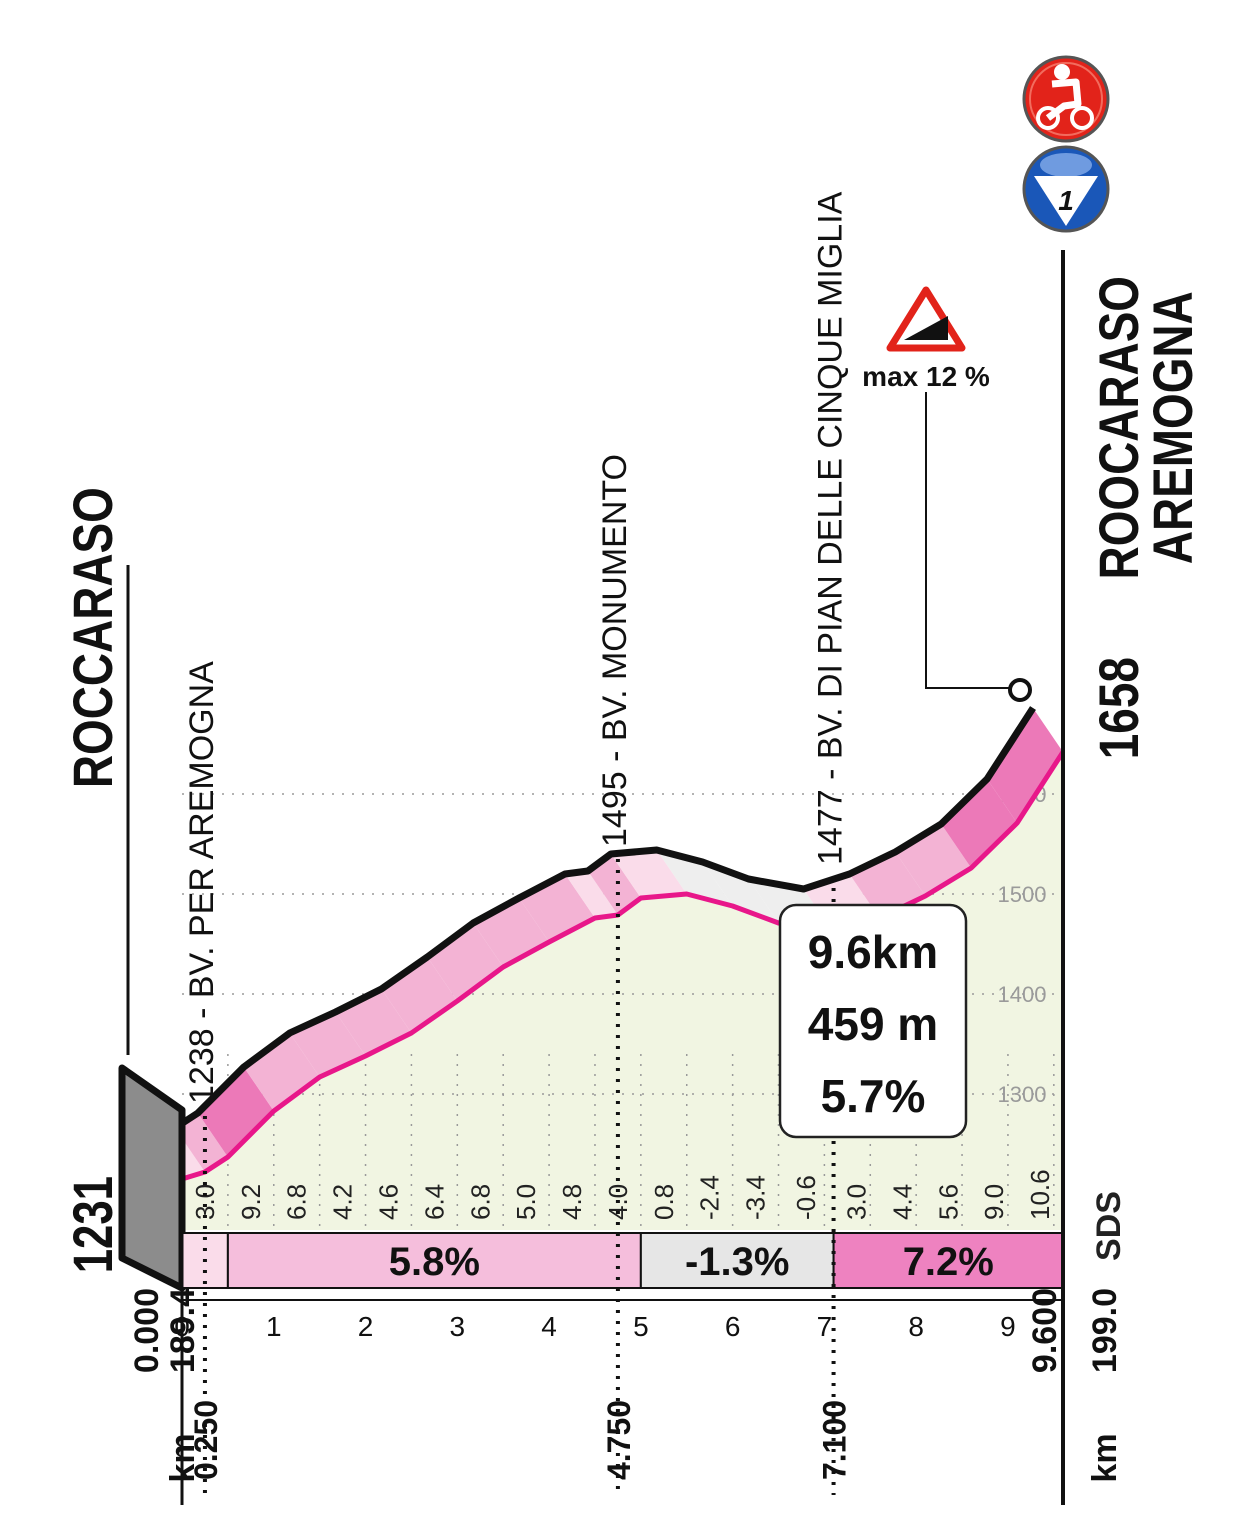 This screenshot has width=1242, height=1538. What do you see at coordinates (873, 952) in the screenshot?
I see `summary-distance: 9.6km` at bounding box center [873, 952].